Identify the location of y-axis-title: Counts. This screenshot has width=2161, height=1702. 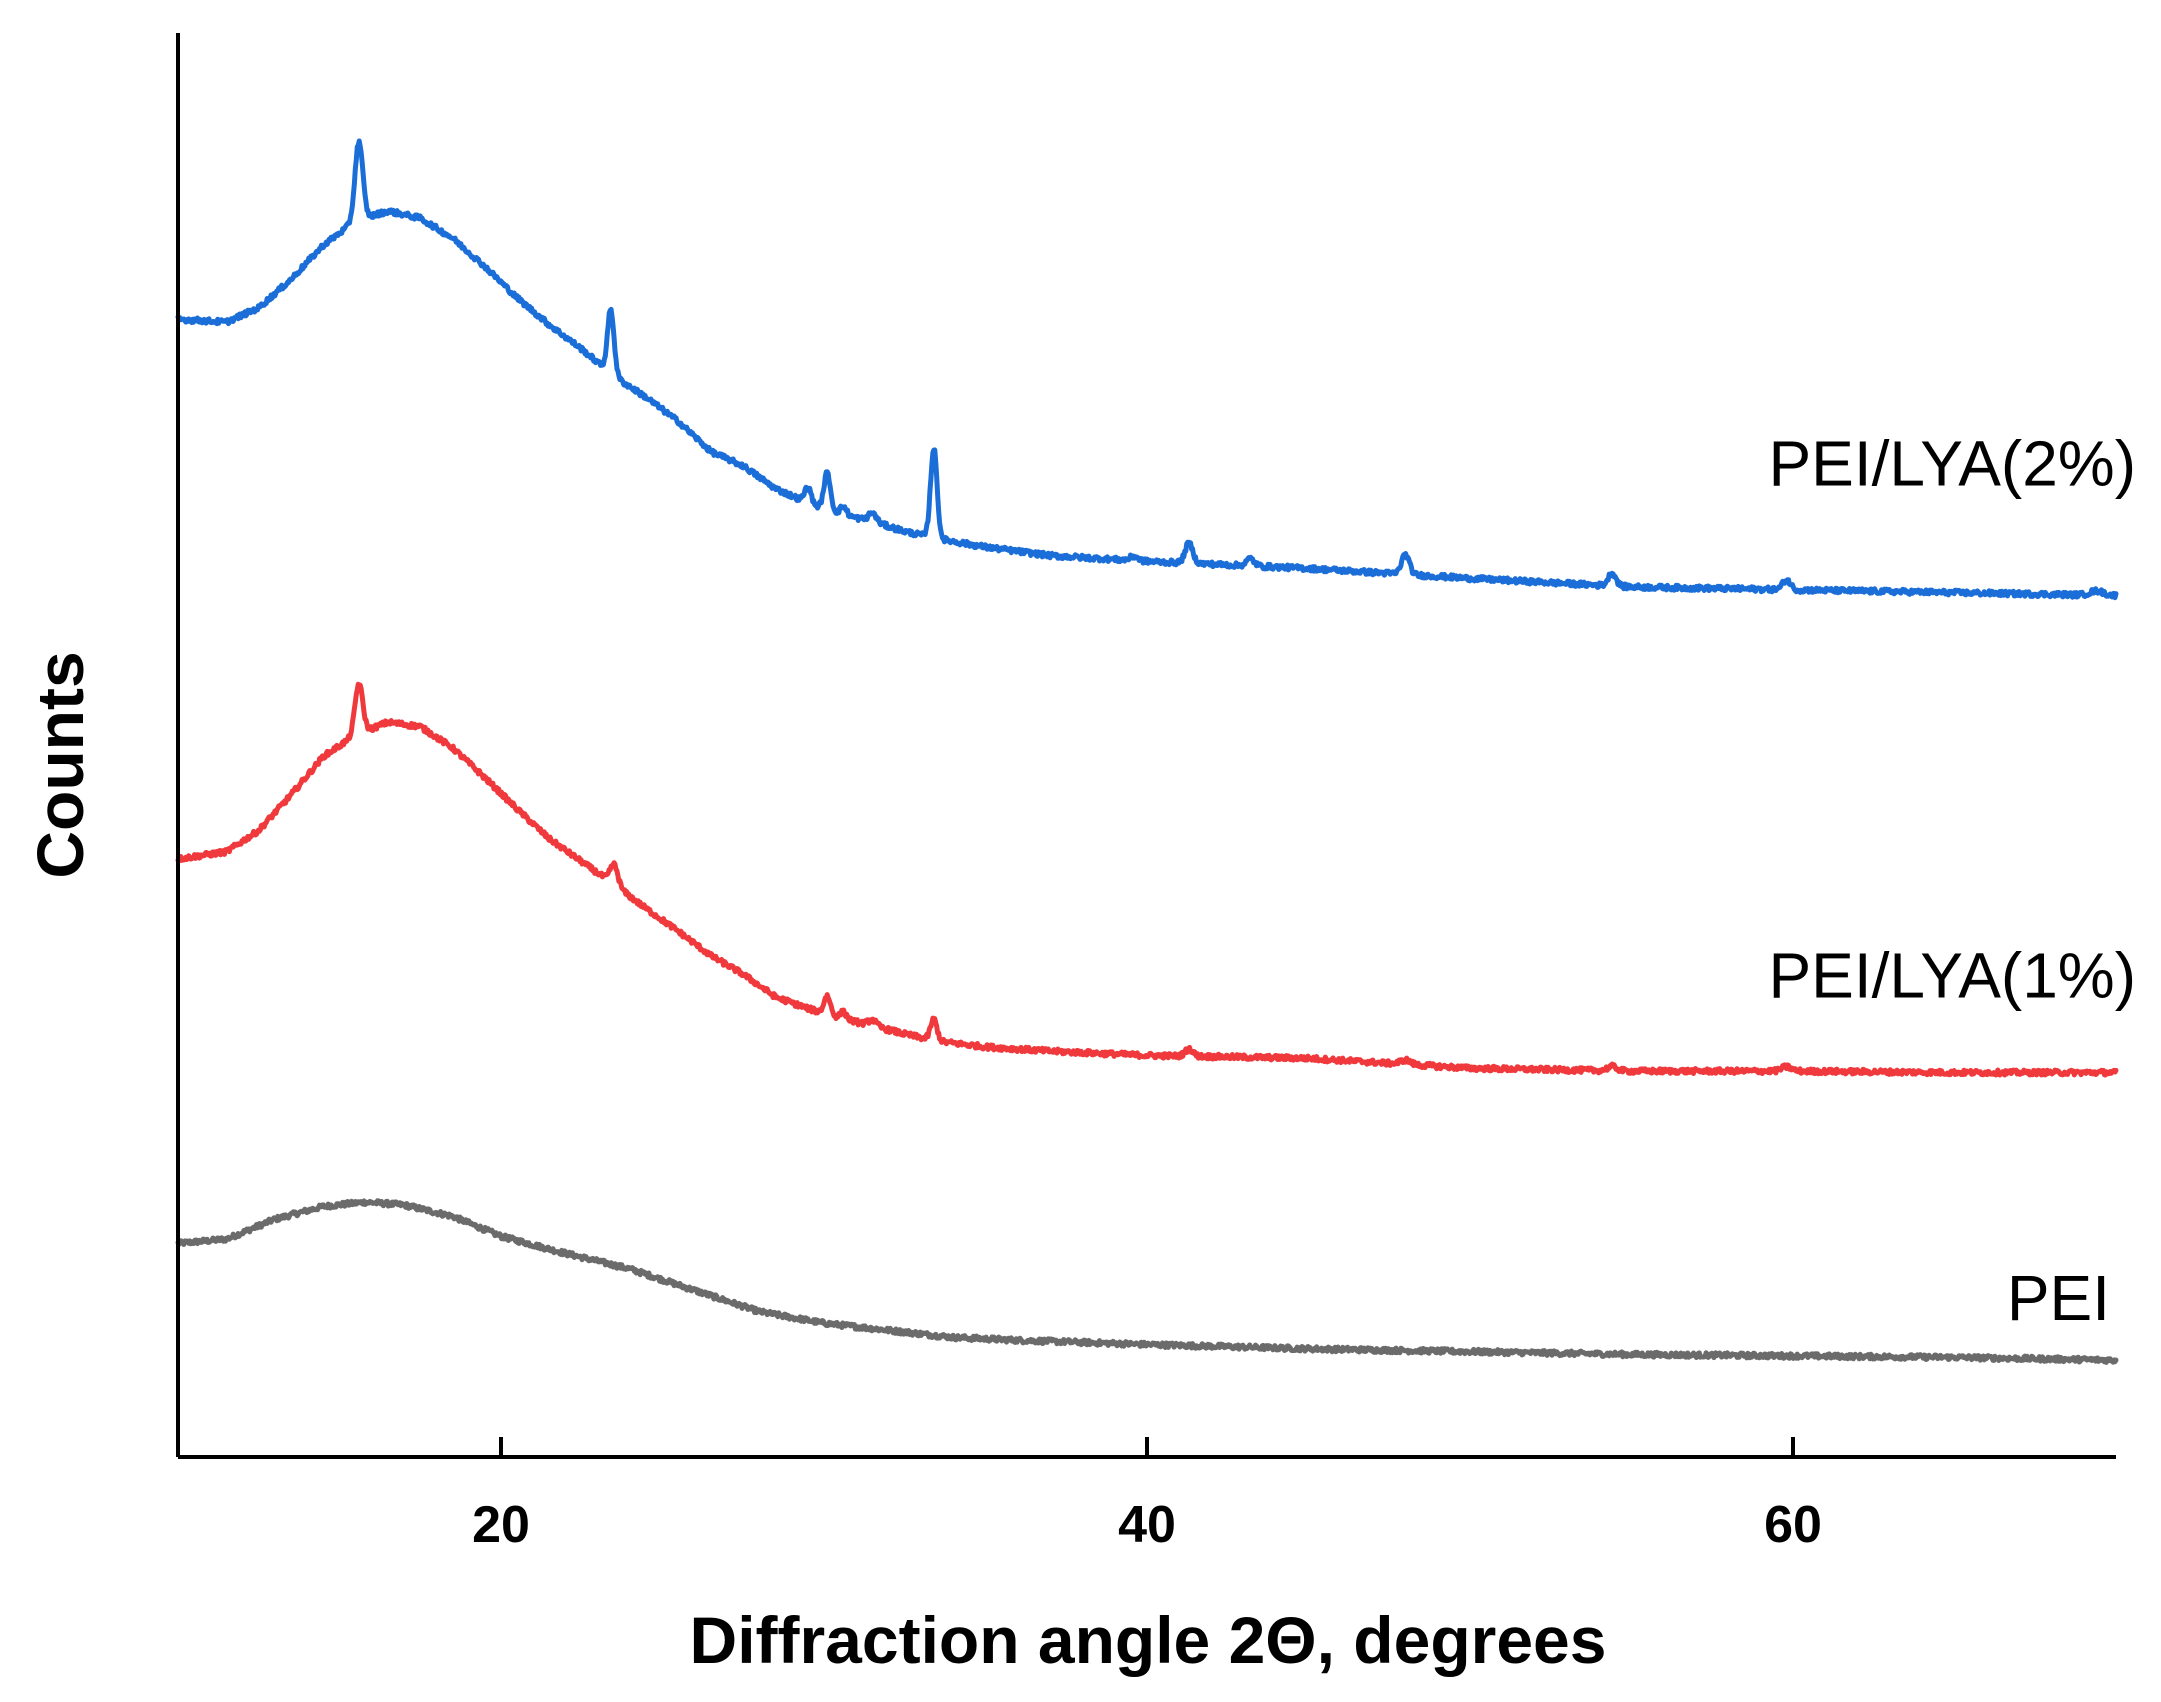
(60, 764).